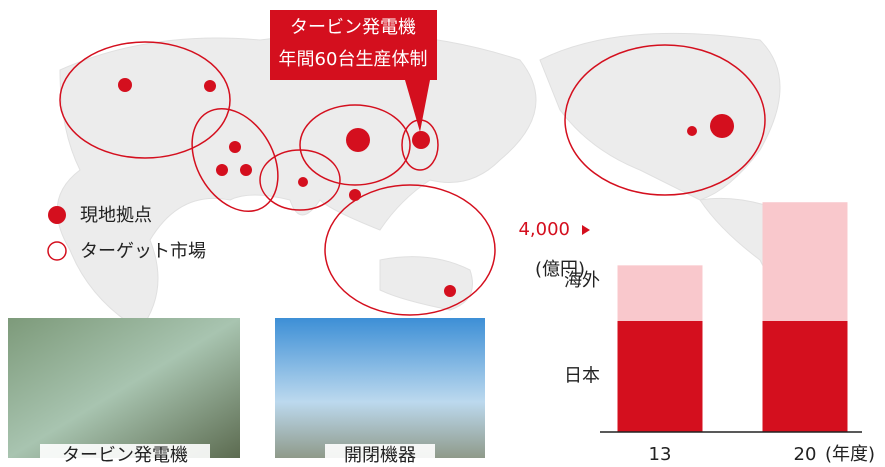 Image resolution: width=885 pixels, height=467 pixels. I want to click on callout-line: 年間60台生産体制, so click(353, 59).